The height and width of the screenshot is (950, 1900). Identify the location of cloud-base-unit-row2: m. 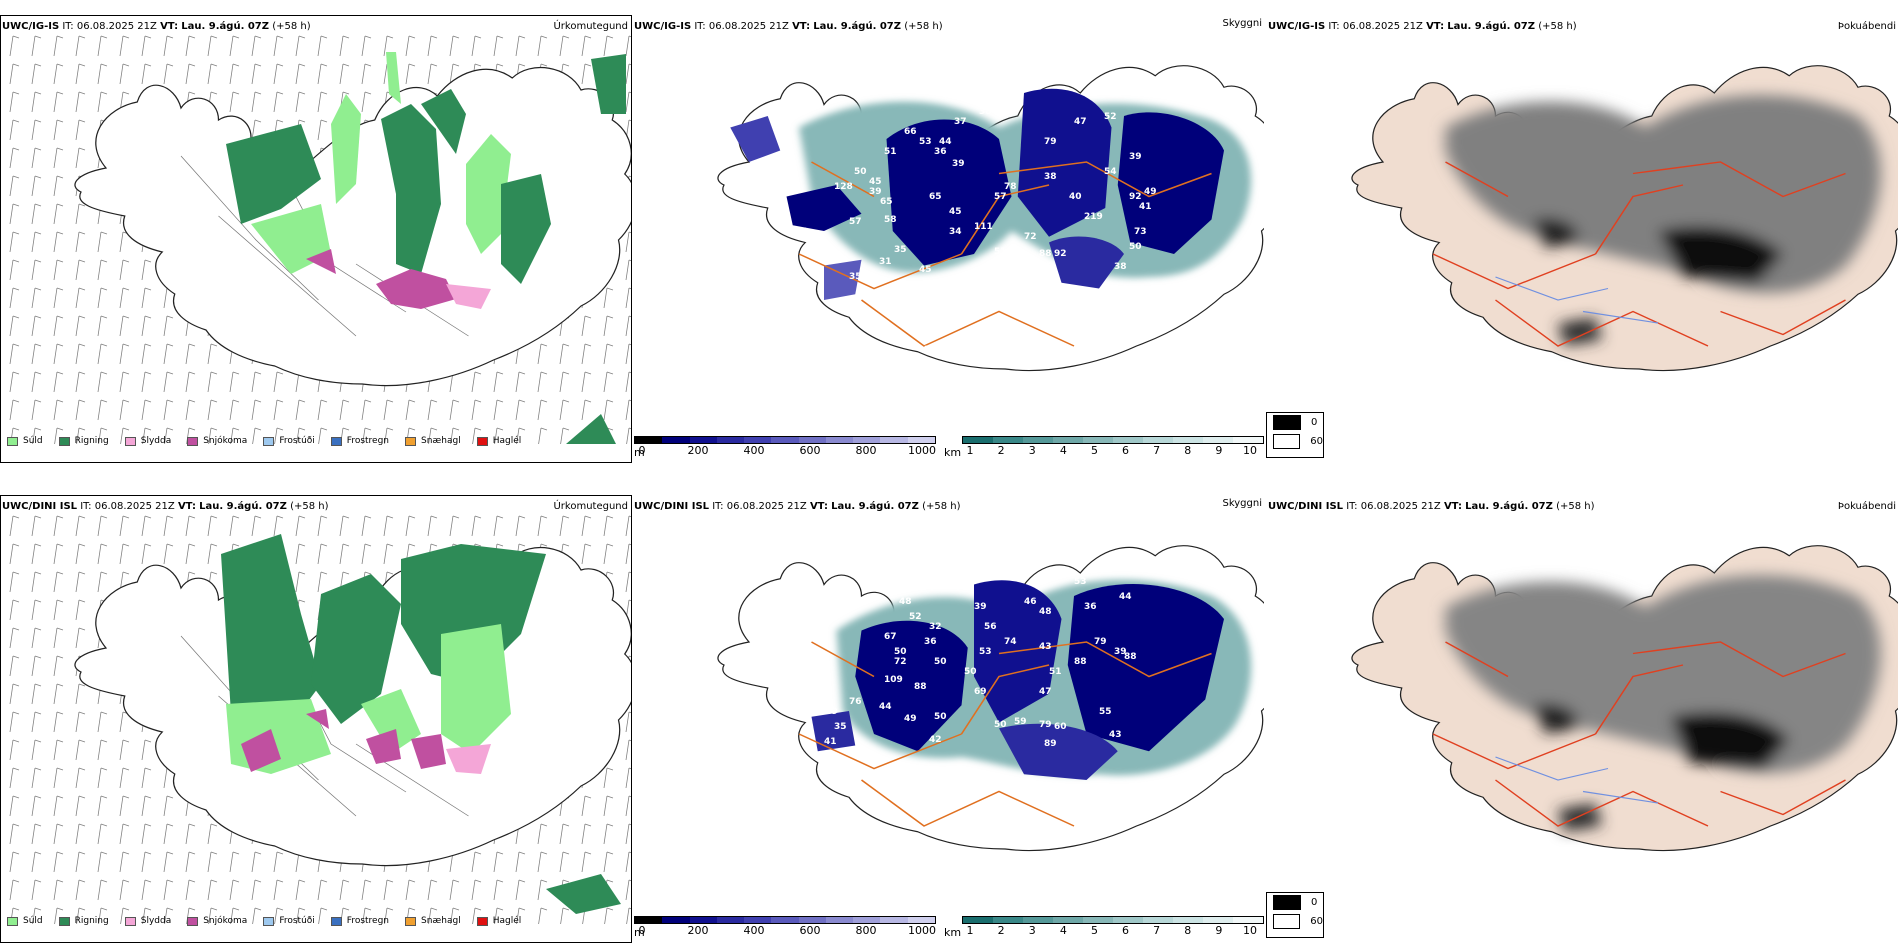
(639, 932).